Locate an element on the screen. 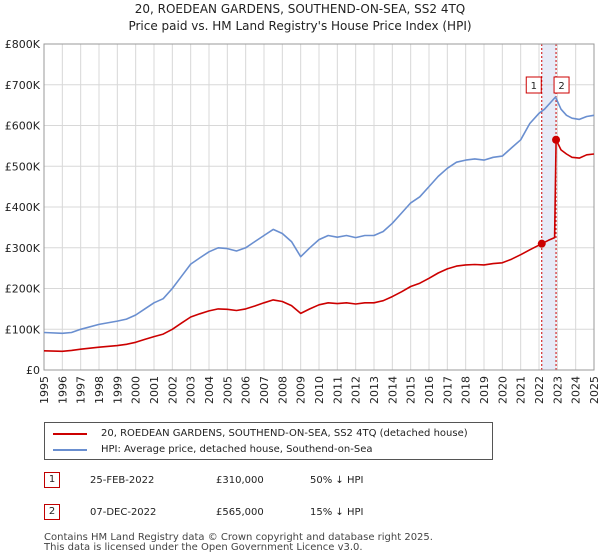  sale-marker-box: 1 is located at coordinates (533, 85).